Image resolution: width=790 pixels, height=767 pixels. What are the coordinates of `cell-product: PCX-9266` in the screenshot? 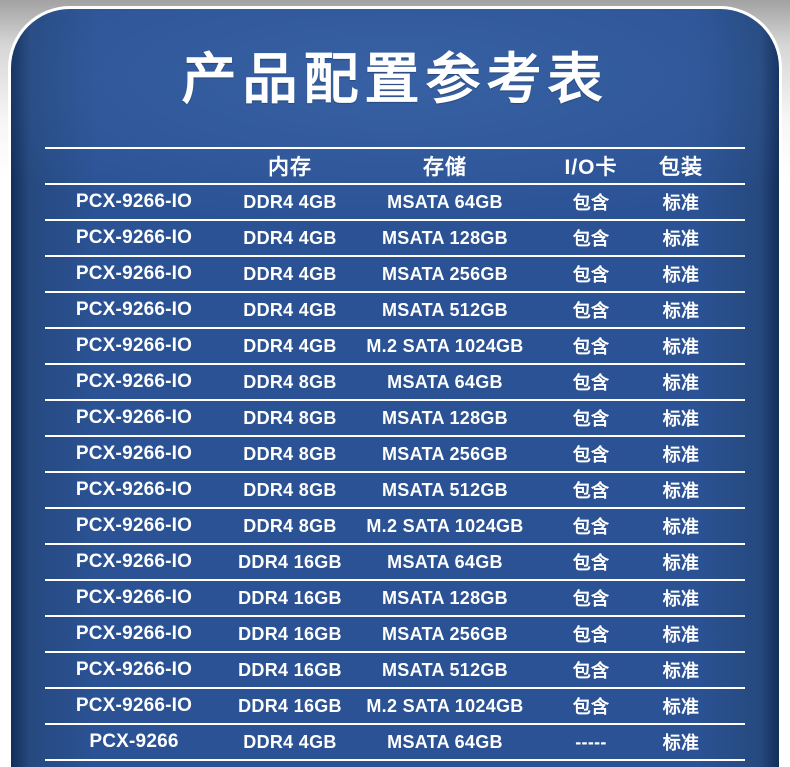 It's located at (134, 741).